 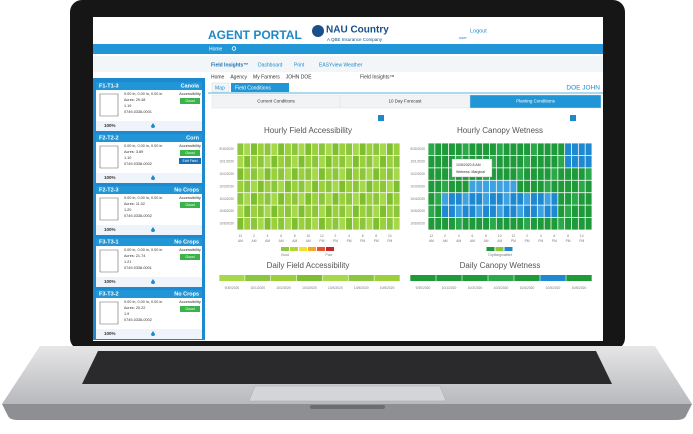 What do you see at coordinates (299, 77) in the screenshot?
I see `breadcrumb: JOHN DOE` at bounding box center [299, 77].